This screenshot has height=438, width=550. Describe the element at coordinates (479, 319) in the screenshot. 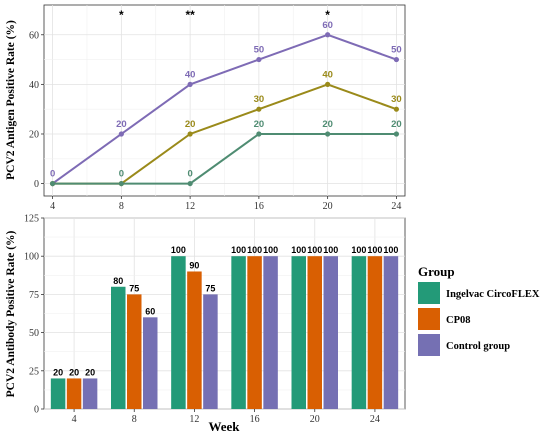

I see `legend-items: Ingelvac CircoFLEX CP08 Control group` at that location.